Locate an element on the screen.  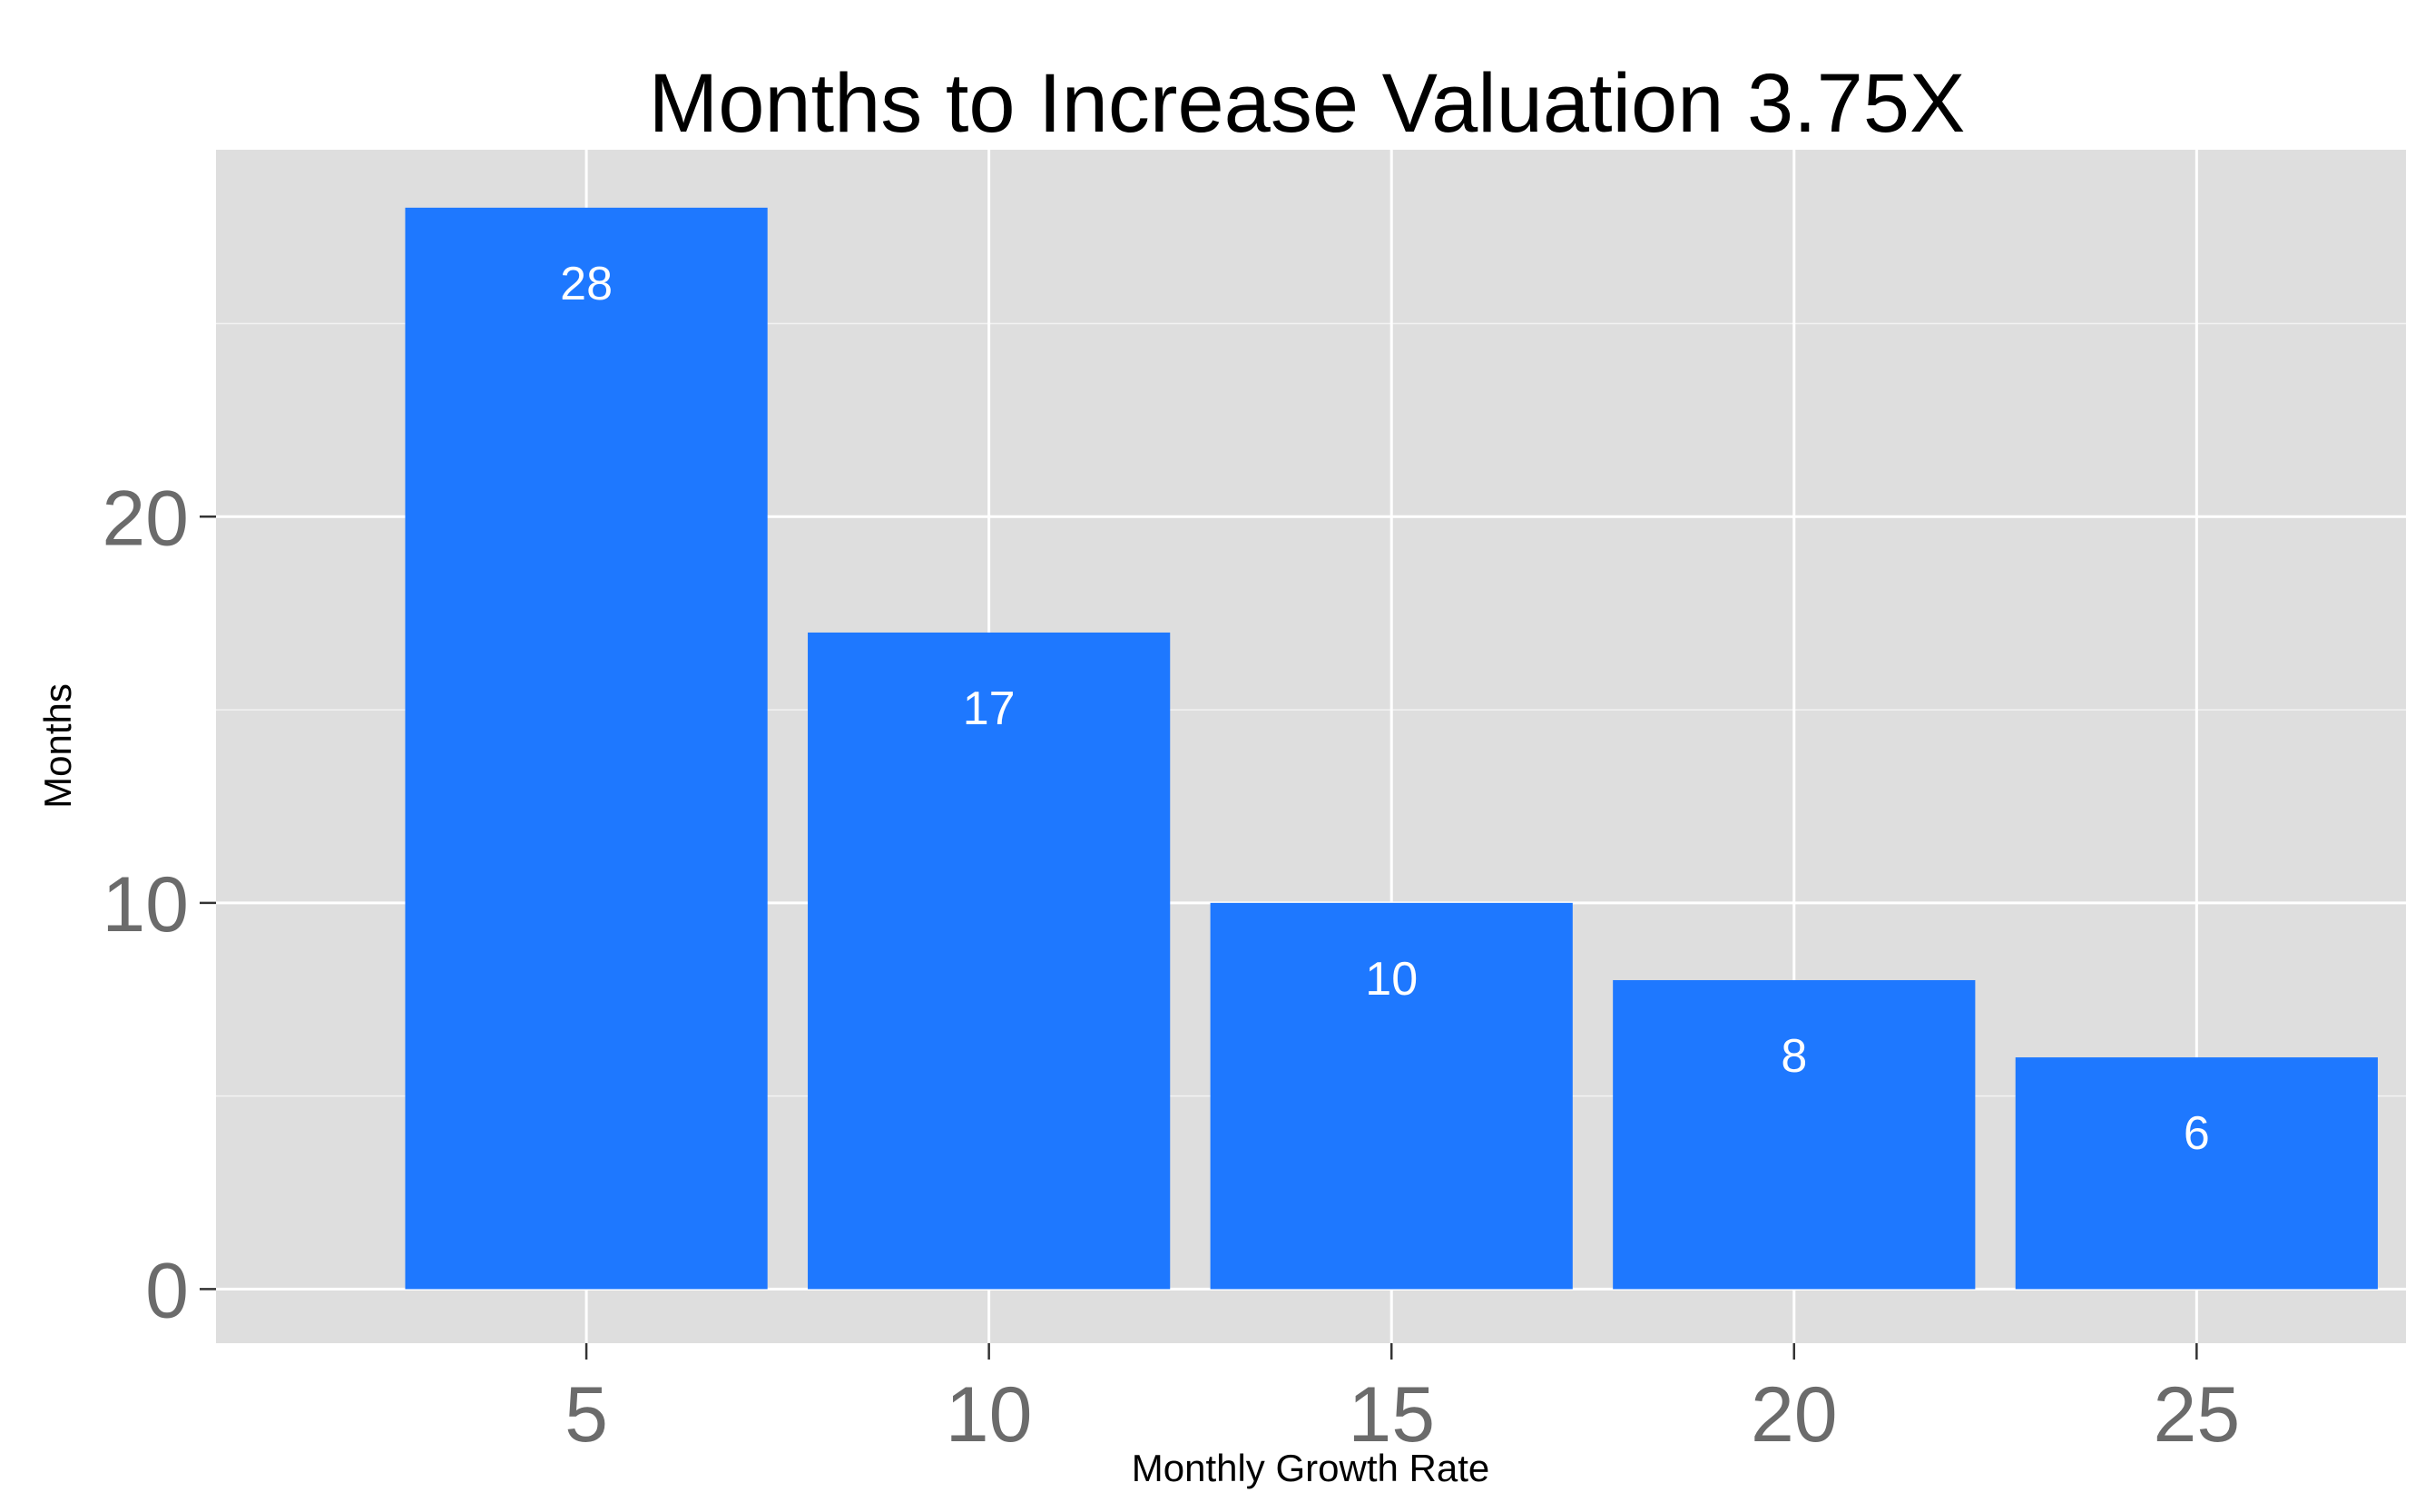
x-tick-label: 15 is located at coordinates (1391, 1414).